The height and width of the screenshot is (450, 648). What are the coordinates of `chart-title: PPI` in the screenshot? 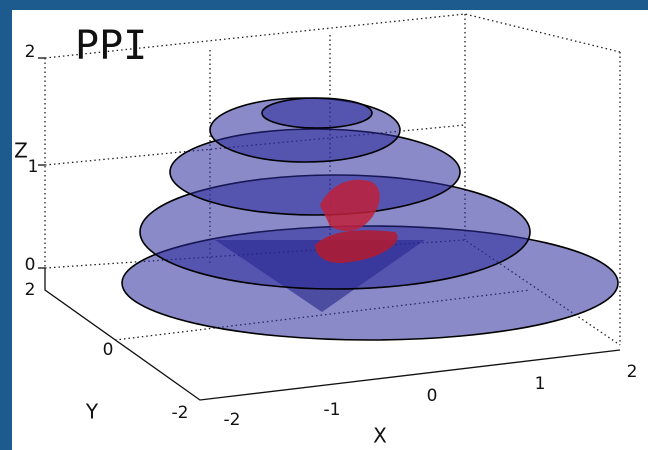 It's located at (111, 46).